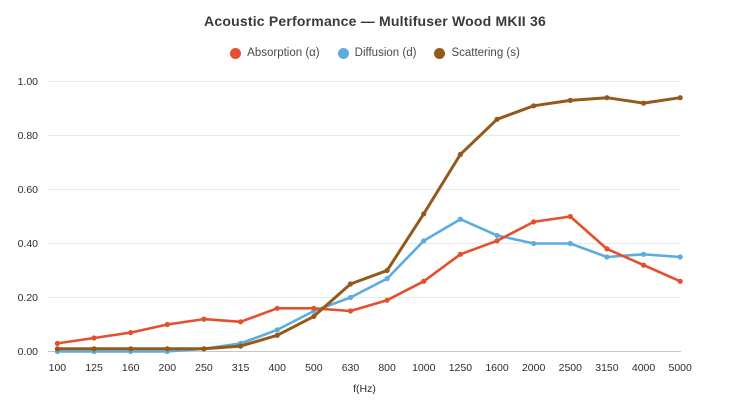 This screenshot has width=750, height=414. I want to click on x-tick-label: 5000, so click(681, 368).